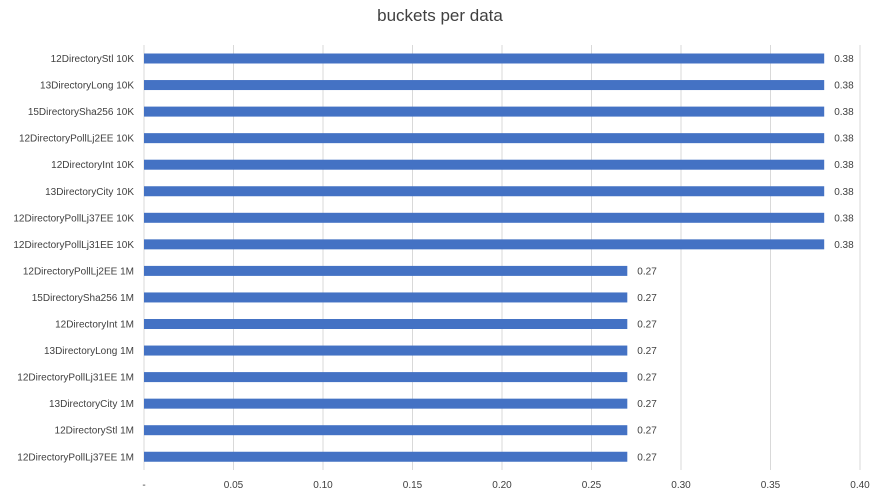 This screenshot has width=880, height=497. I want to click on x-tick-label: 0.40, so click(860, 485).